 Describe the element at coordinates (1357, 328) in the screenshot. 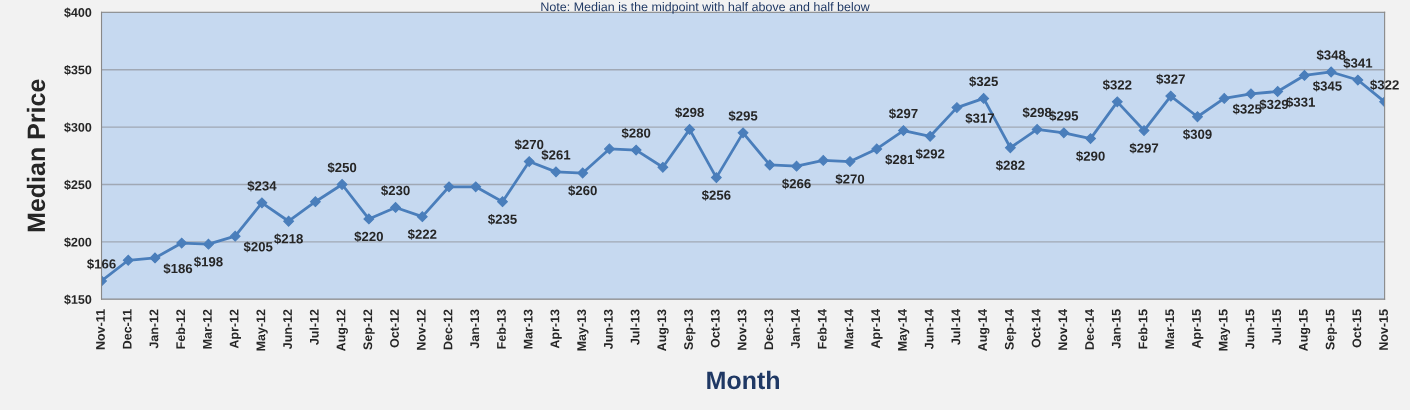

I see `x-tick-label: Oct-15` at that location.